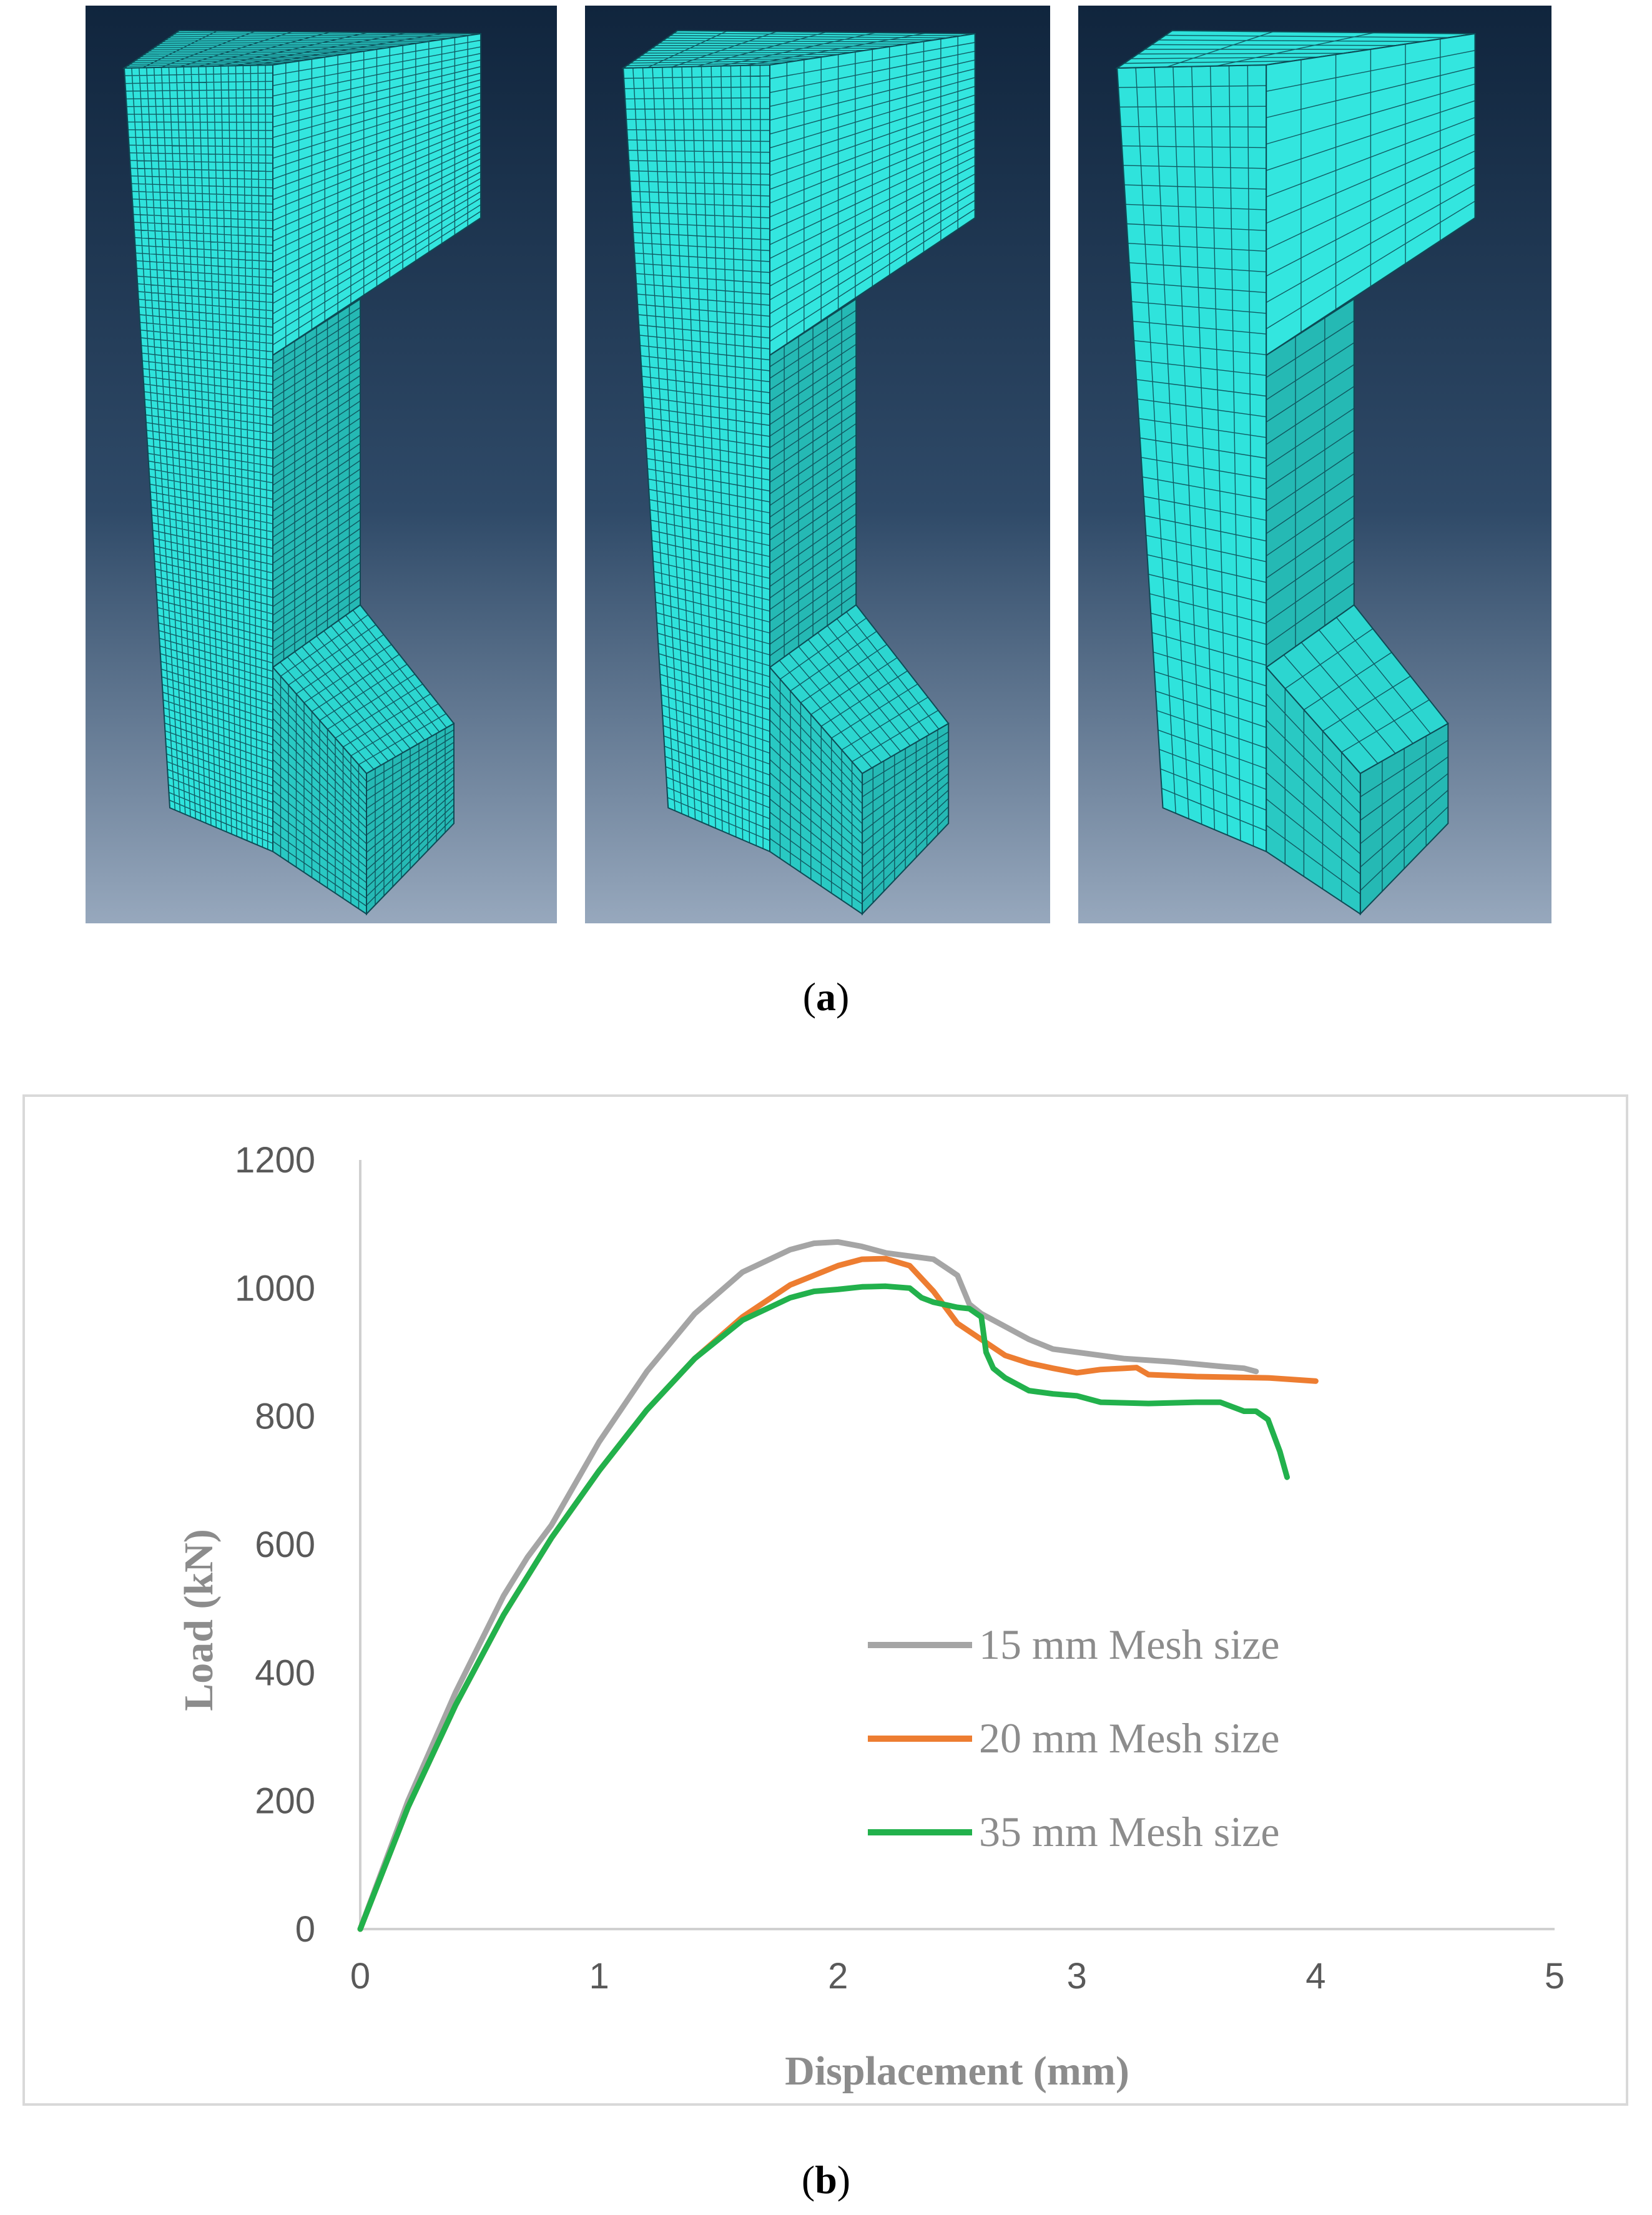 This screenshot has height=2215, width=1652. Describe the element at coordinates (1129, 1738) in the screenshot. I see `legend-label-2: 20 mm Mesh size` at that location.